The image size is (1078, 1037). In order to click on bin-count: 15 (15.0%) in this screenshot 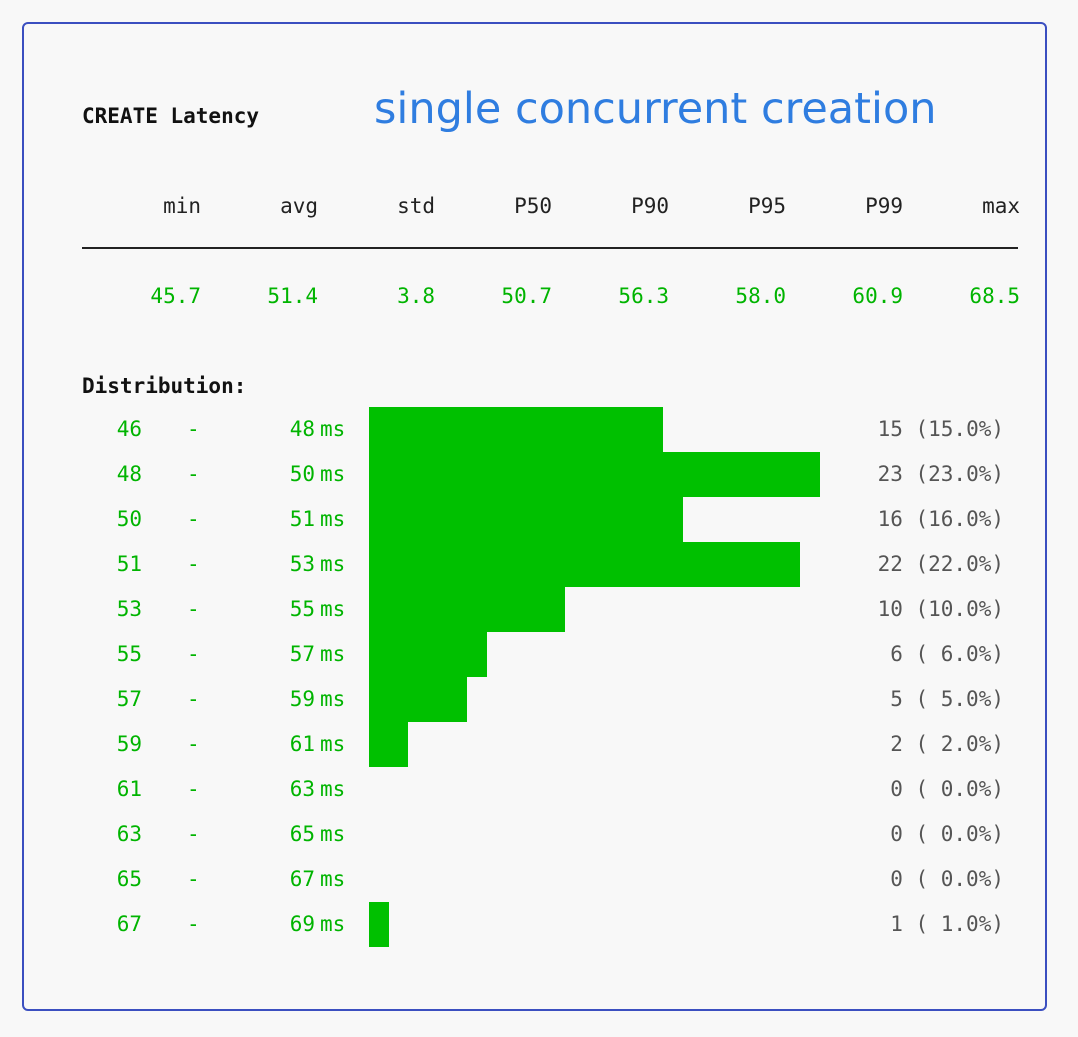, I will do `click(940, 429)`.